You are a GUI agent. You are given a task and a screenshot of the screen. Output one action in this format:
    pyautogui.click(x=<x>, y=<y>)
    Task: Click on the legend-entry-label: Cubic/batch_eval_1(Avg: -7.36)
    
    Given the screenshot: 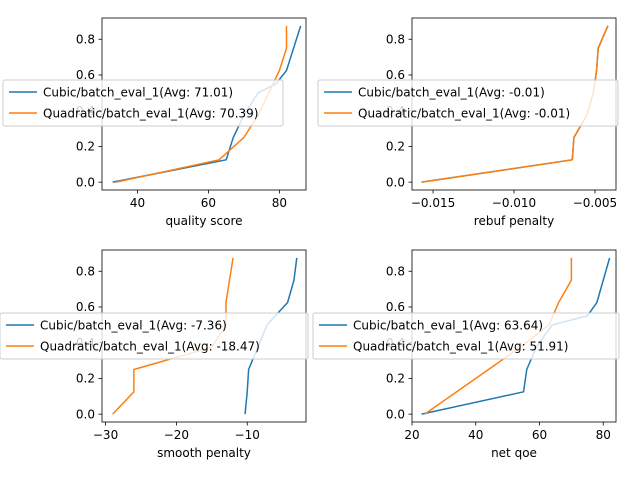 What is the action you would take?
    pyautogui.click(x=133, y=326)
    